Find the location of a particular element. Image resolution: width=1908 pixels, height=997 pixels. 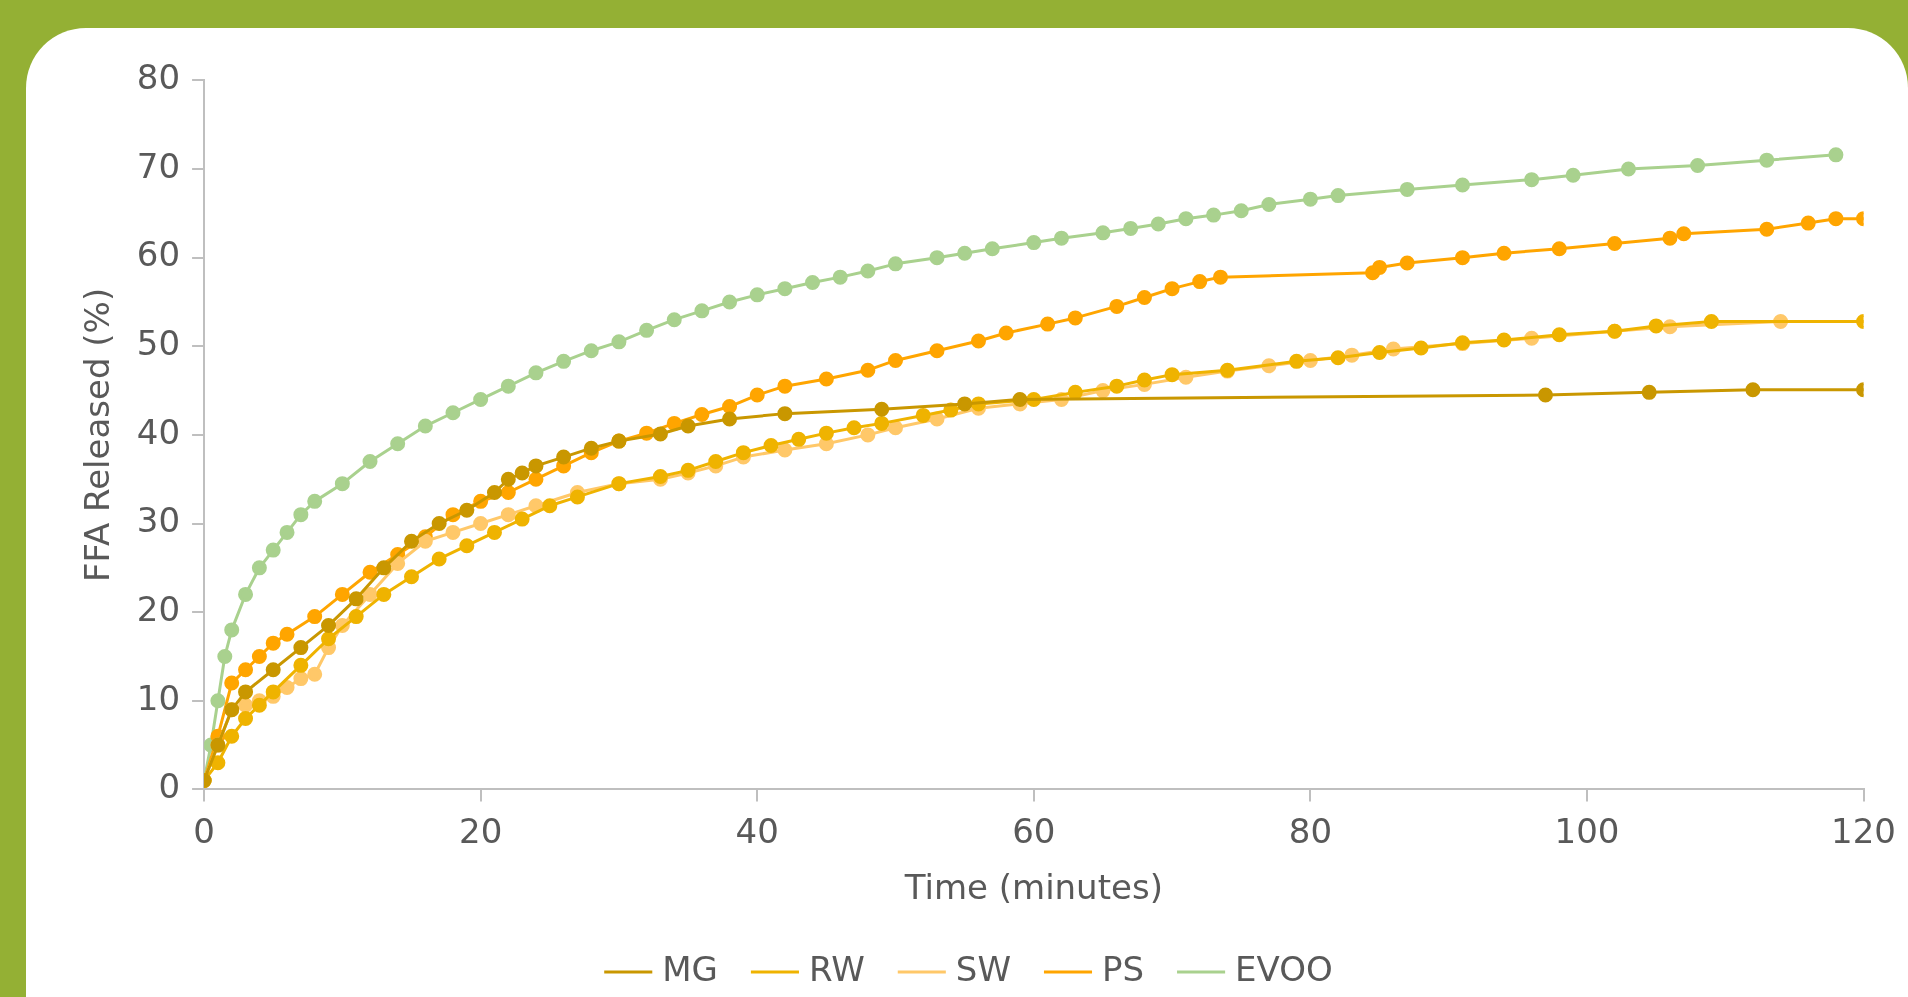

x-tick-label: 0 is located at coordinates (204, 830).